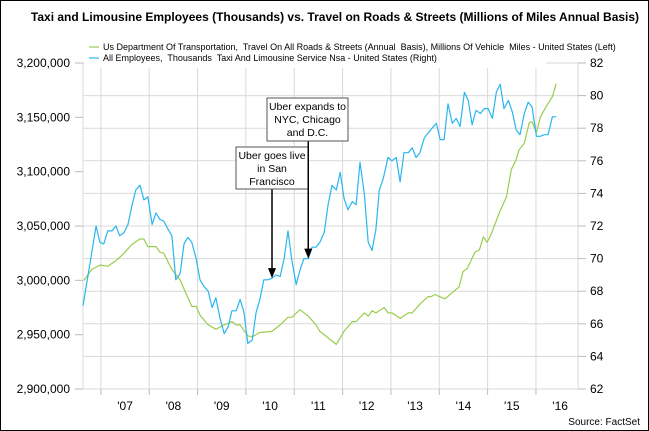 The width and height of the screenshot is (649, 431). I want to click on source-label: Source: FactSet, so click(604, 422).